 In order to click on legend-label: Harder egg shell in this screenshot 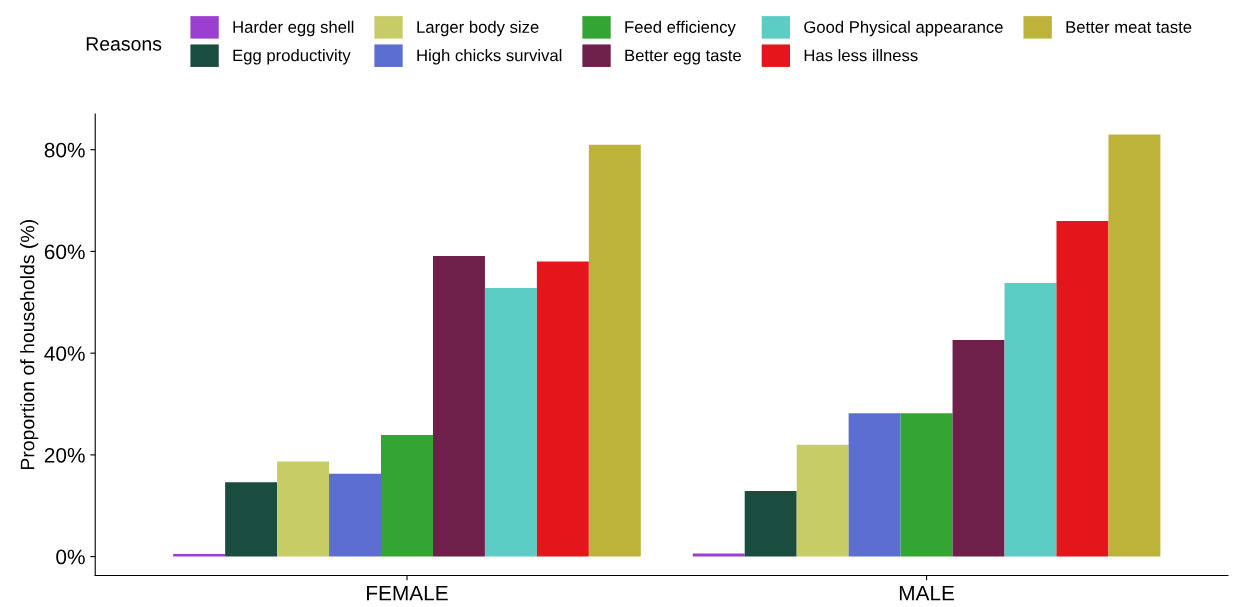, I will do `click(293, 28)`.